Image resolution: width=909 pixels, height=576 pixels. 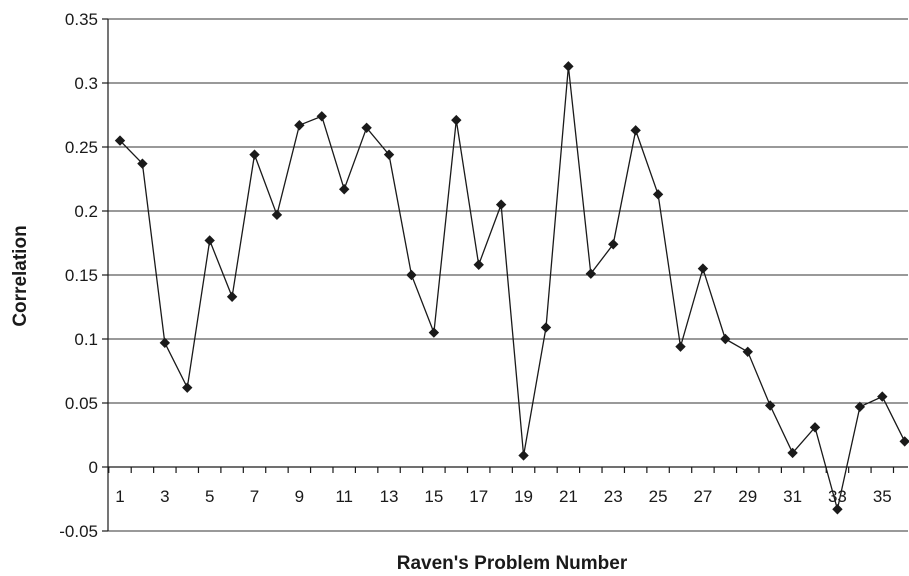 I want to click on x-tick-label: 9, so click(x=299, y=496).